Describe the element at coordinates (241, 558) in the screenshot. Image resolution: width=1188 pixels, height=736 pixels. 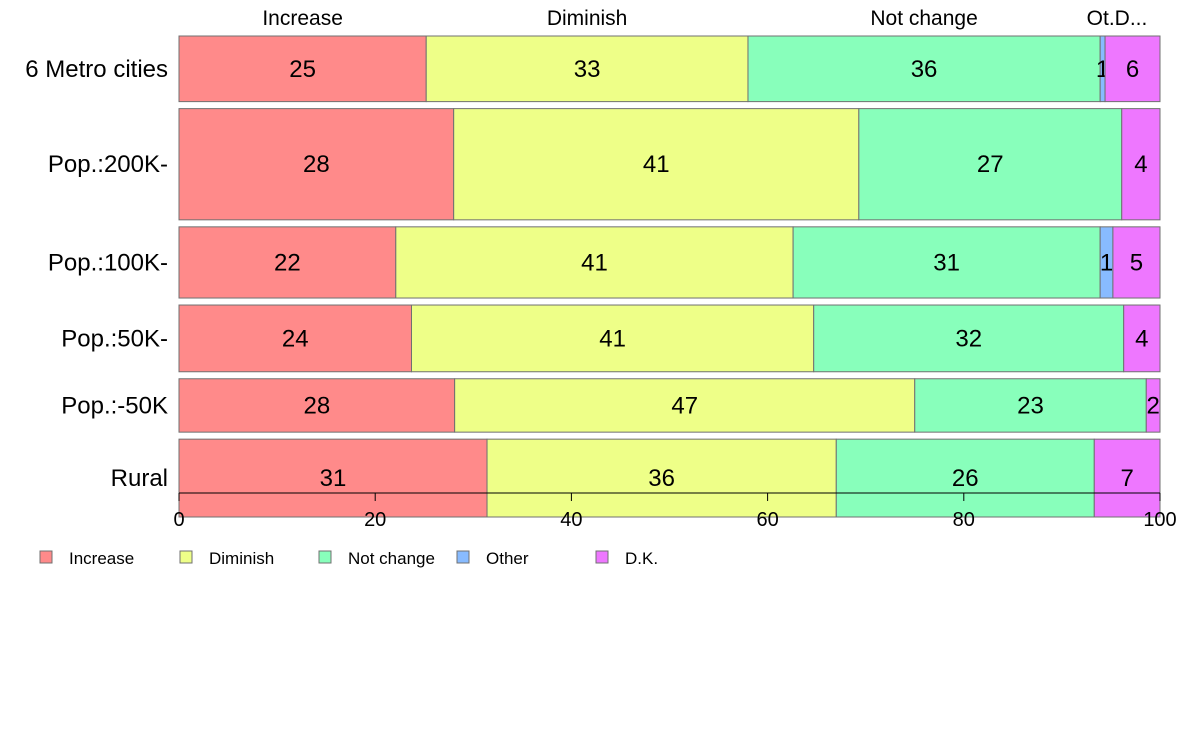
I see `legend-label: Diminish` at that location.